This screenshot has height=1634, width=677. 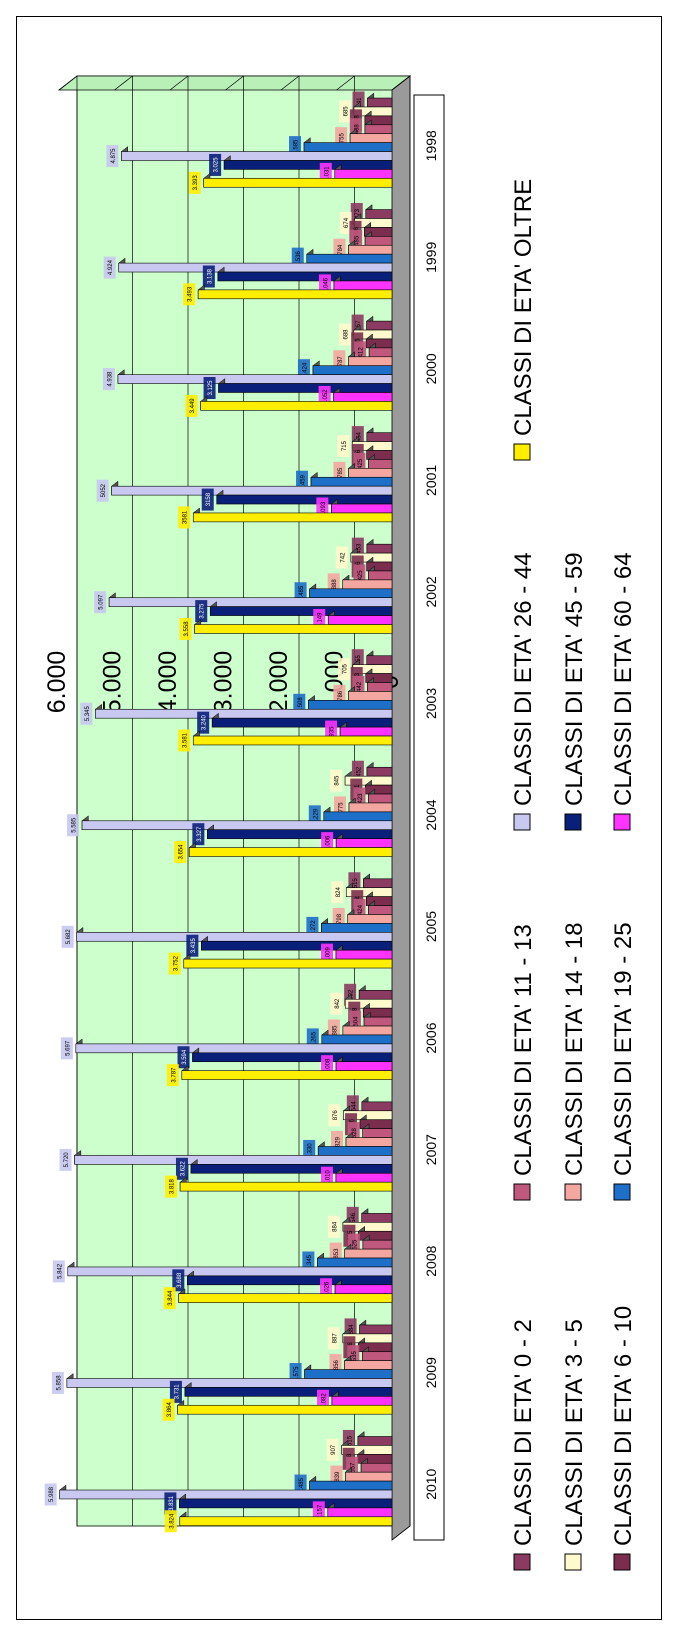 What do you see at coordinates (327, 174) in the screenshot?
I see `data-label: 1.031` at bounding box center [327, 174].